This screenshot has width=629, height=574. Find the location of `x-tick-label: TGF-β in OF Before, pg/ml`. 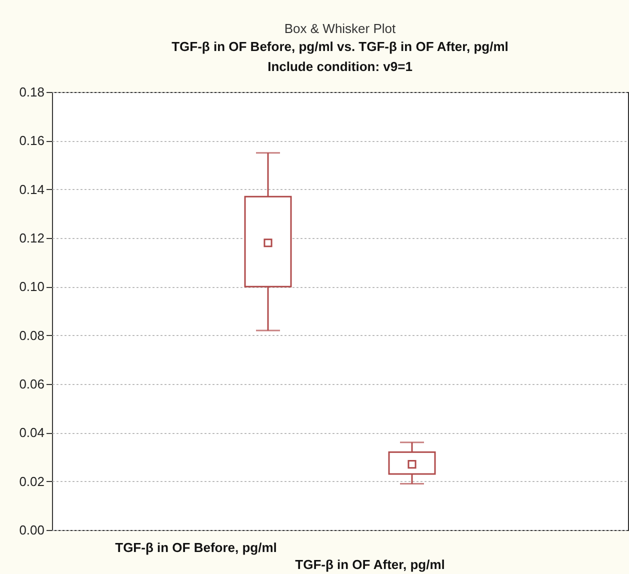

x-tick-label: TGF-β in OF Before, pg/ml is located at coordinates (196, 547).